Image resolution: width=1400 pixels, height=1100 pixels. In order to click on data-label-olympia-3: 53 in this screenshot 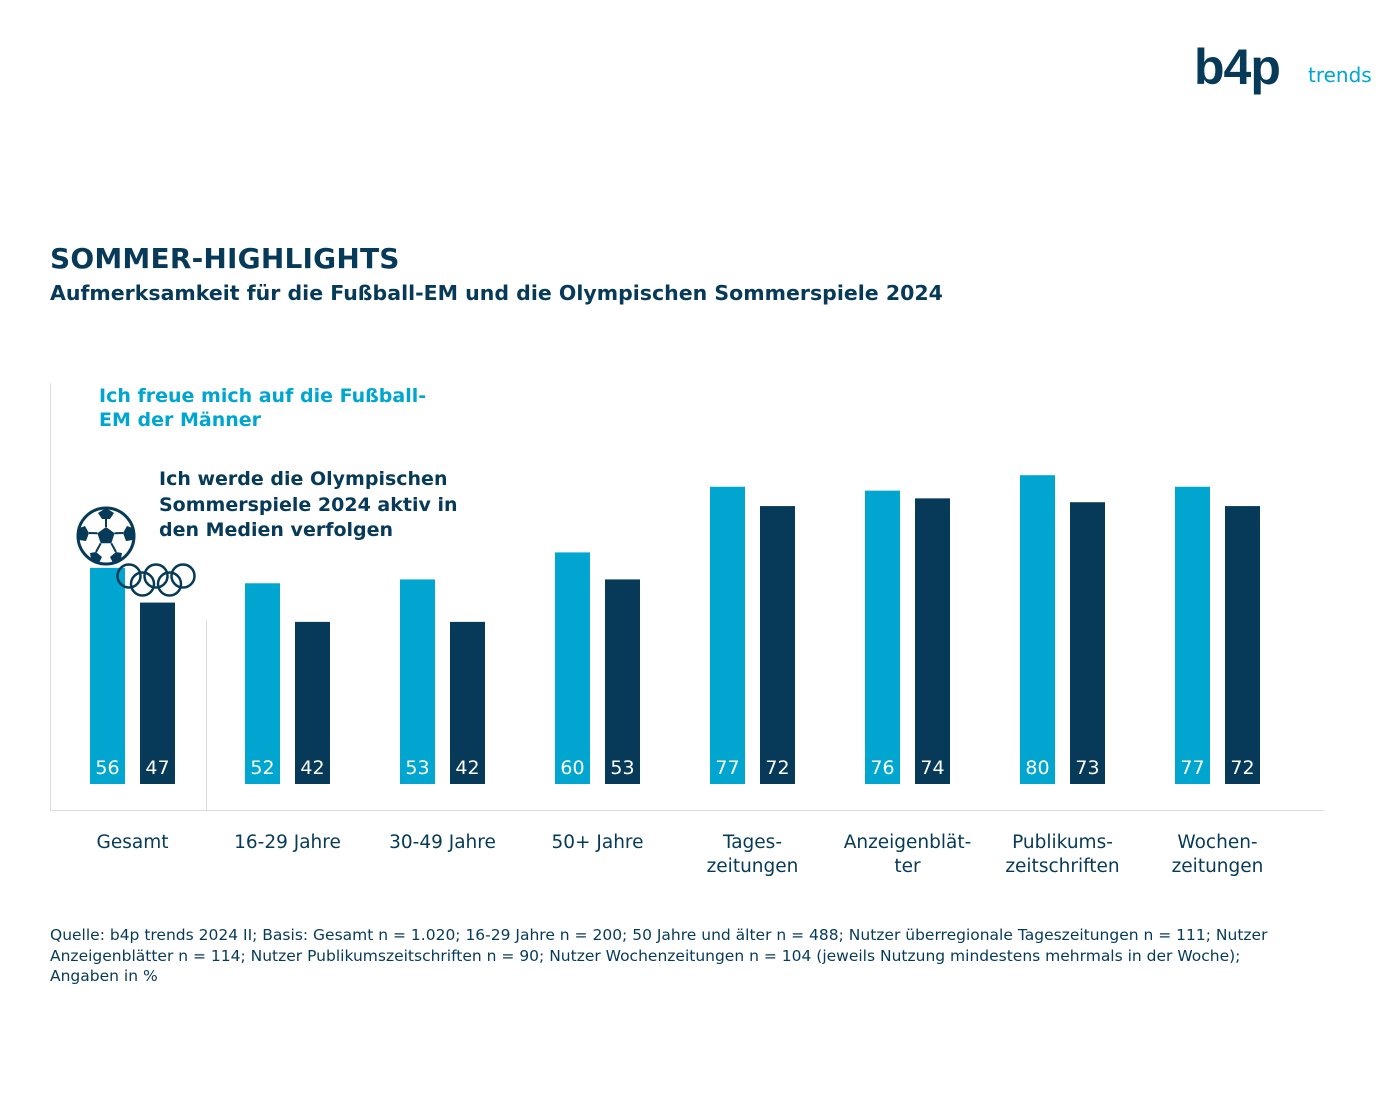, I will do `click(622, 768)`.